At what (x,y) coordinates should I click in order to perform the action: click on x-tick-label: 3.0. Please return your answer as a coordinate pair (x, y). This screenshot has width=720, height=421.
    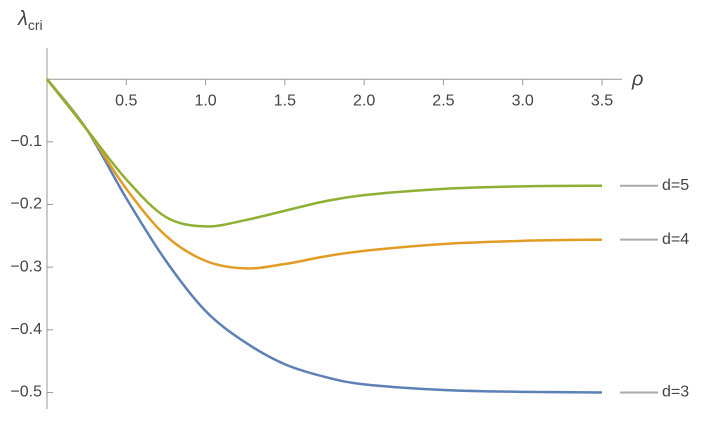
    Looking at the image, I should click on (523, 100).